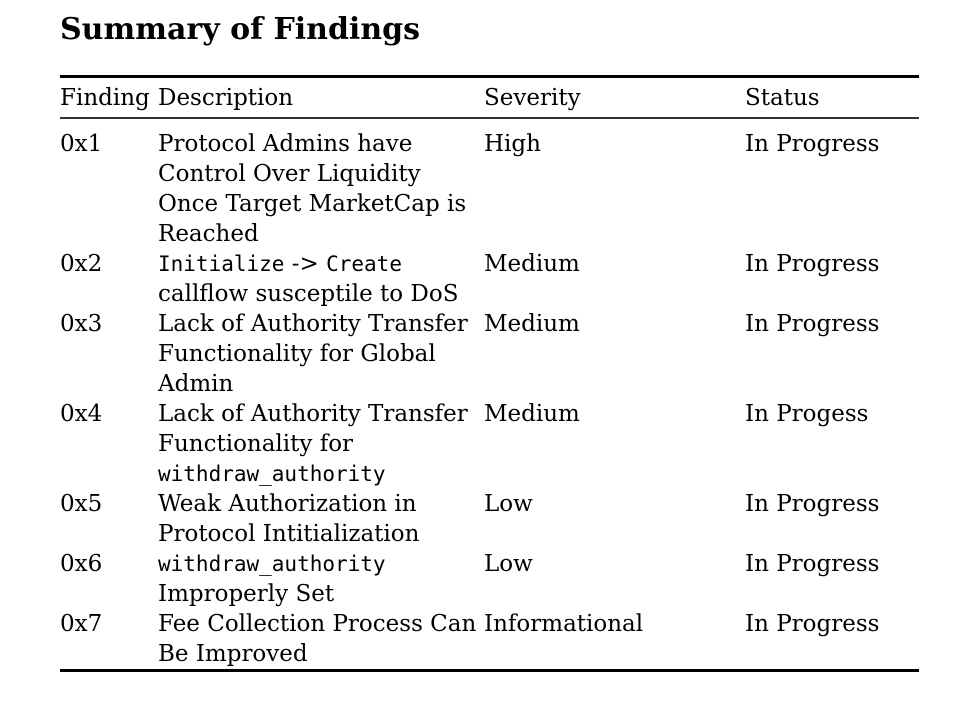 This screenshot has width=979, height=712. What do you see at coordinates (564, 624) in the screenshot?
I see `severity-cell: Informational` at bounding box center [564, 624].